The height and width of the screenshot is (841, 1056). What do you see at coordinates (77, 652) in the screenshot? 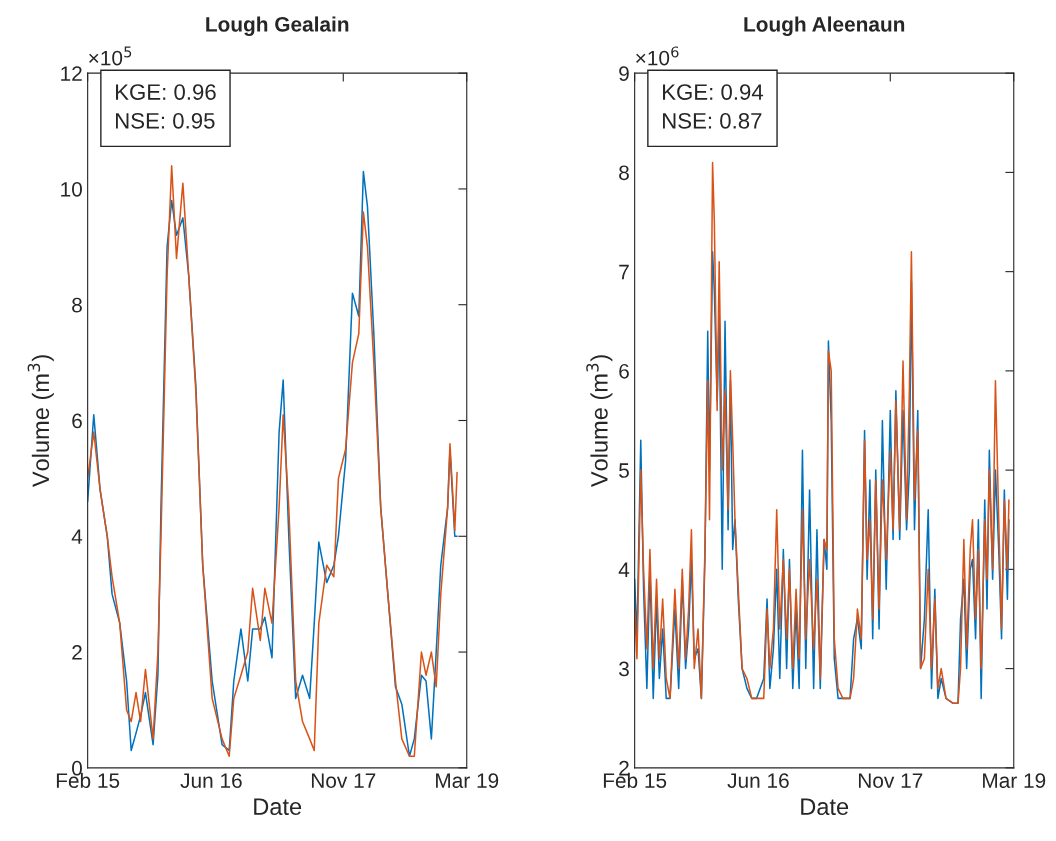
I see `y-tick-label: 2` at bounding box center [77, 652].